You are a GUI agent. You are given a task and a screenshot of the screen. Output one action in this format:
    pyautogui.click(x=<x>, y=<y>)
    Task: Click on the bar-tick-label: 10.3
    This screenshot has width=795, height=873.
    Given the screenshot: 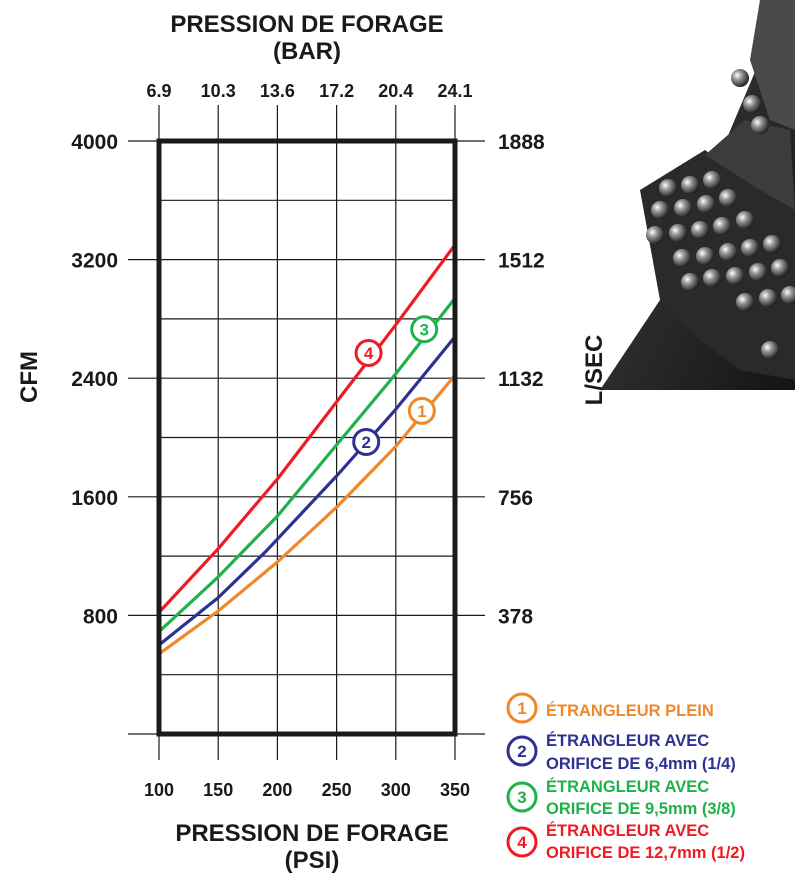 What is the action you would take?
    pyautogui.click(x=218, y=91)
    